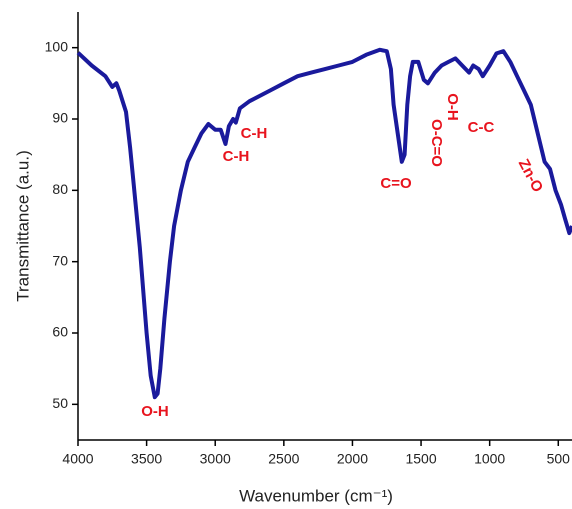 The height and width of the screenshot is (509, 572). I want to click on annotation: O-C=O, so click(436, 143).